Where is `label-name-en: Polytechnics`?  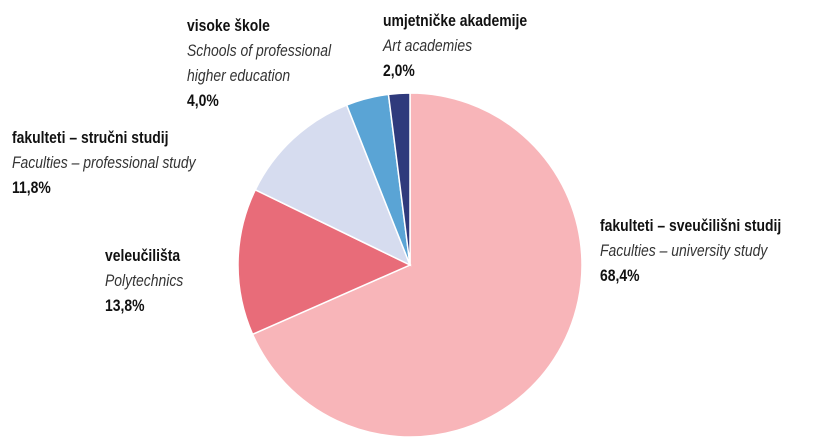
label-name-en: Polytechnics is located at coordinates (144, 280).